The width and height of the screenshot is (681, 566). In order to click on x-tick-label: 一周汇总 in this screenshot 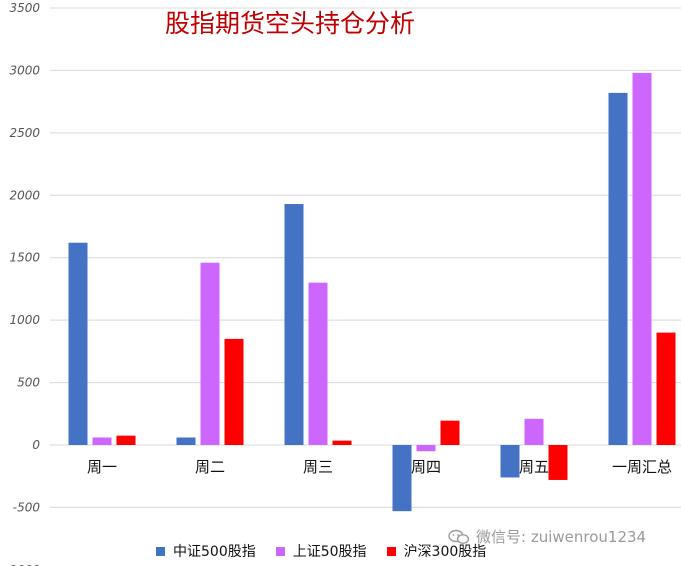, I will do `click(642, 467)`.